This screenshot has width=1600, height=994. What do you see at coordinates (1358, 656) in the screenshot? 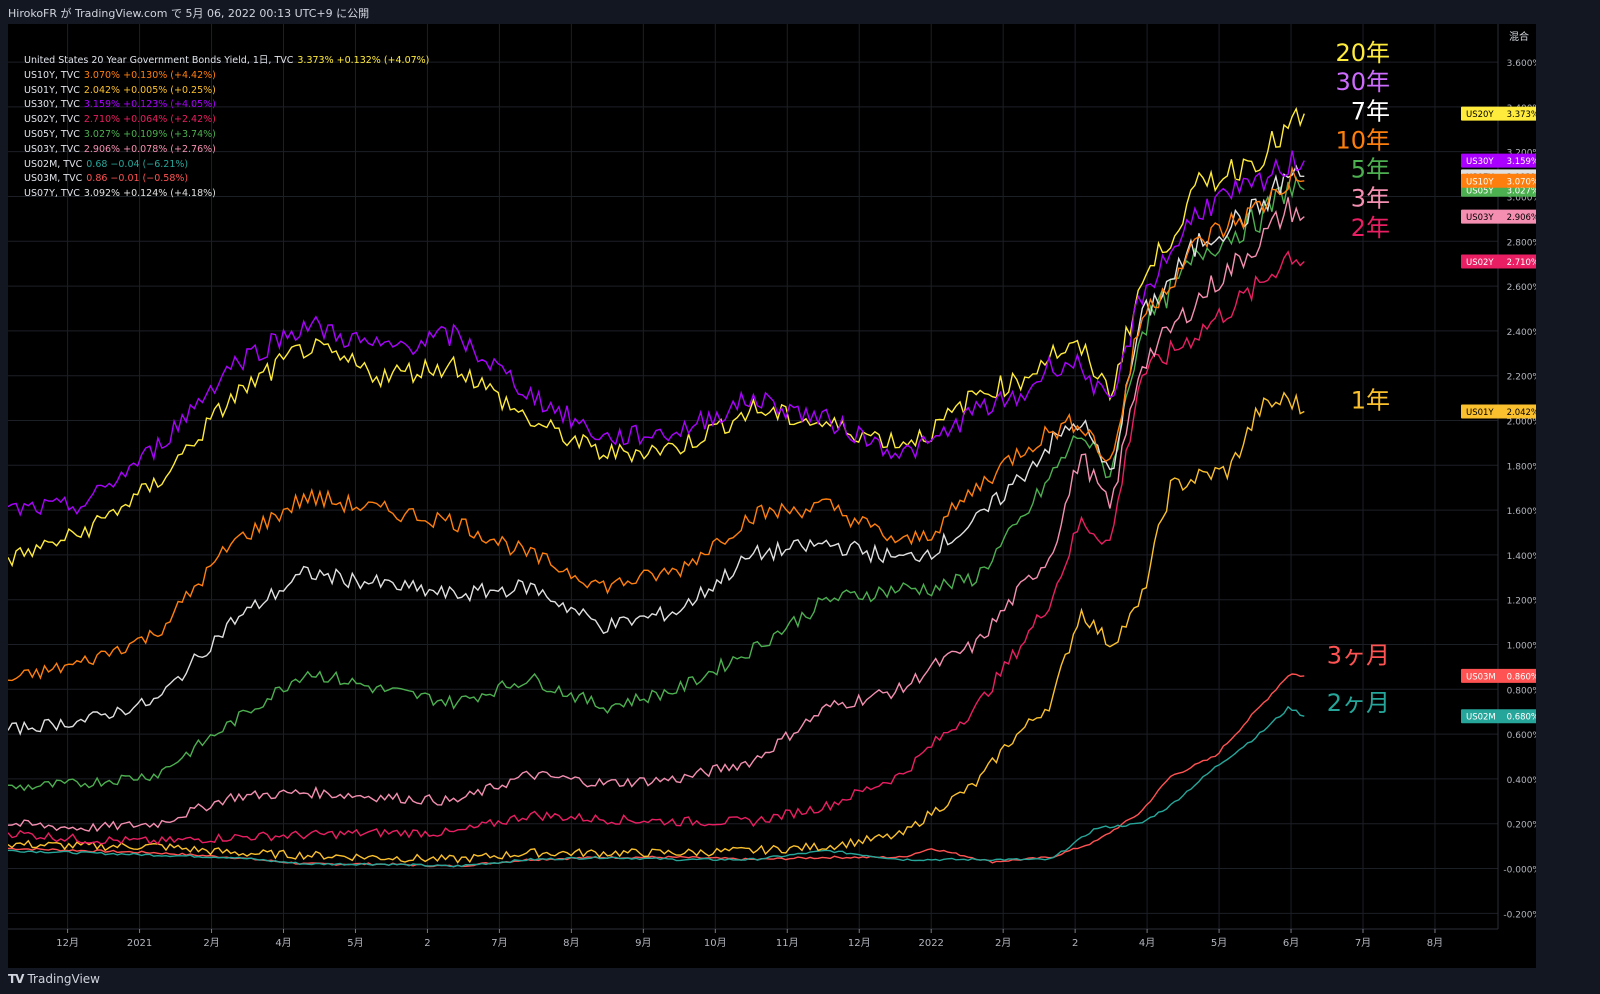
I see `annotation-label: 3ヶ月` at bounding box center [1358, 656].